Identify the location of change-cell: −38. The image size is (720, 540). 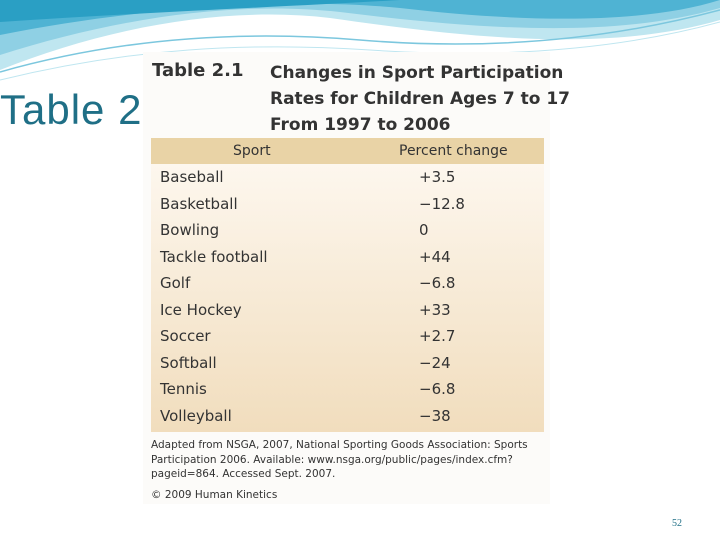
(435, 415).